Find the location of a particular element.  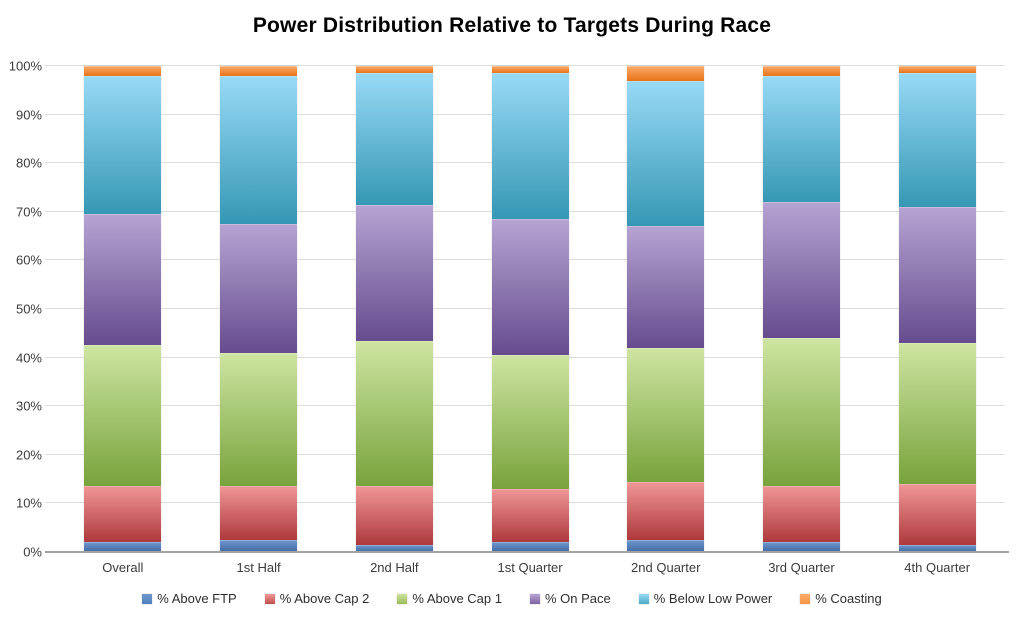

legend-item: % Below Low Power is located at coordinates (705, 598).